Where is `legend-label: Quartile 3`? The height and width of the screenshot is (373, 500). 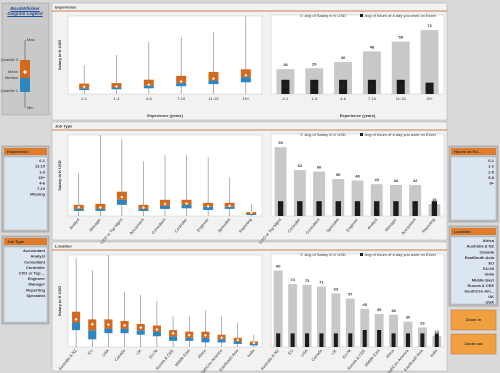
legend-label: Quartile 3 is located at coordinates (10, 59).